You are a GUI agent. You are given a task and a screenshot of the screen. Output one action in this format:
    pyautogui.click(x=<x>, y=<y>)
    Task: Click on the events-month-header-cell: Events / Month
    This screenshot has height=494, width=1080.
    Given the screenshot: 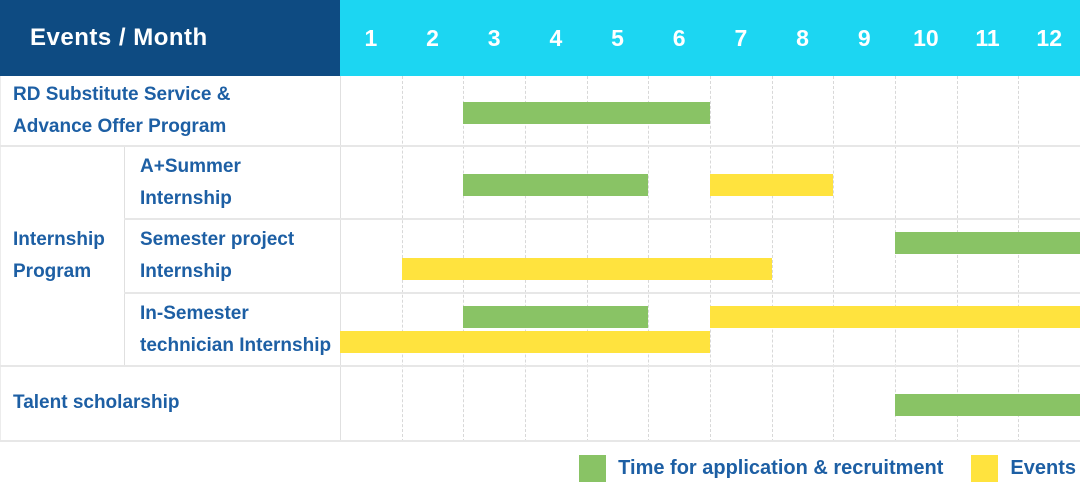 What is the action you would take?
    pyautogui.click(x=170, y=38)
    